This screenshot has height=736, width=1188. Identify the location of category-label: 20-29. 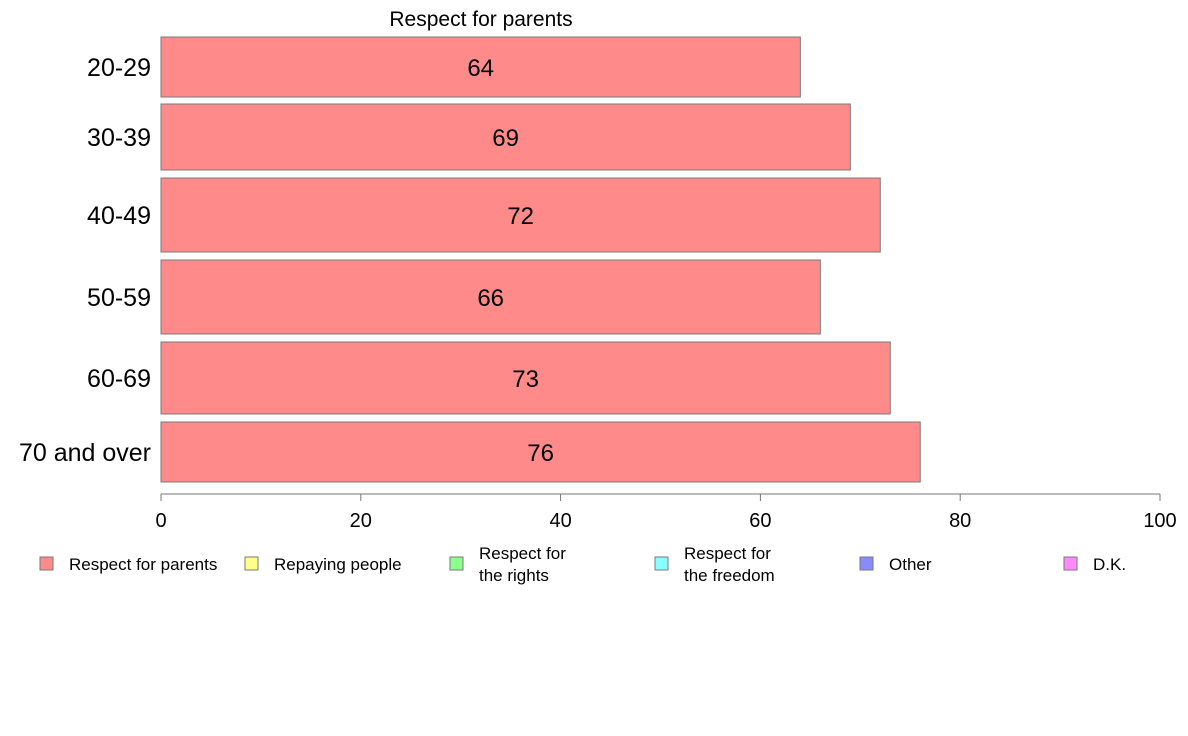
(119, 68).